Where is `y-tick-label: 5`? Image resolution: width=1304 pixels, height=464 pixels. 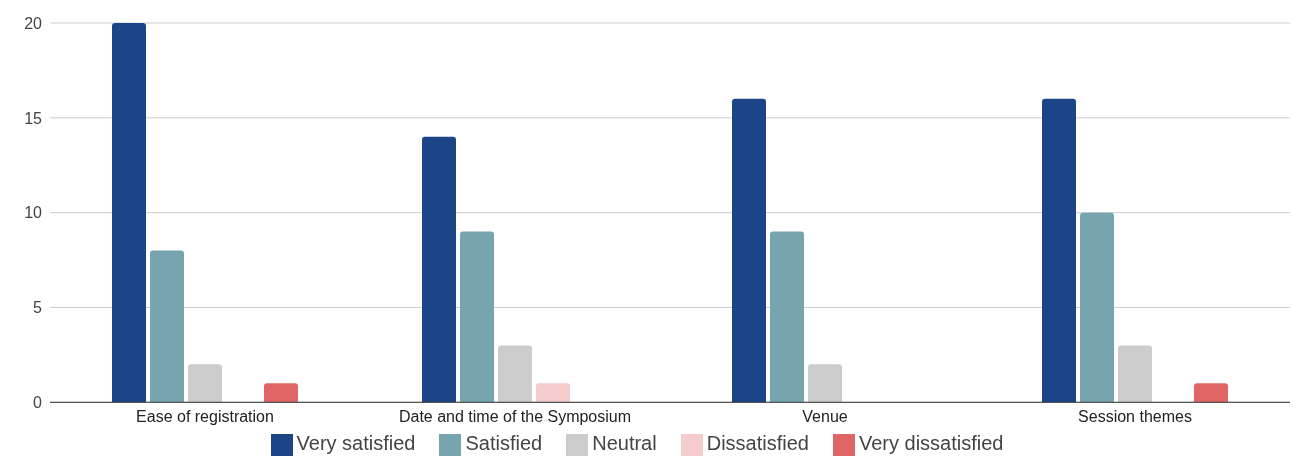 y-tick-label: 5 is located at coordinates (38, 308).